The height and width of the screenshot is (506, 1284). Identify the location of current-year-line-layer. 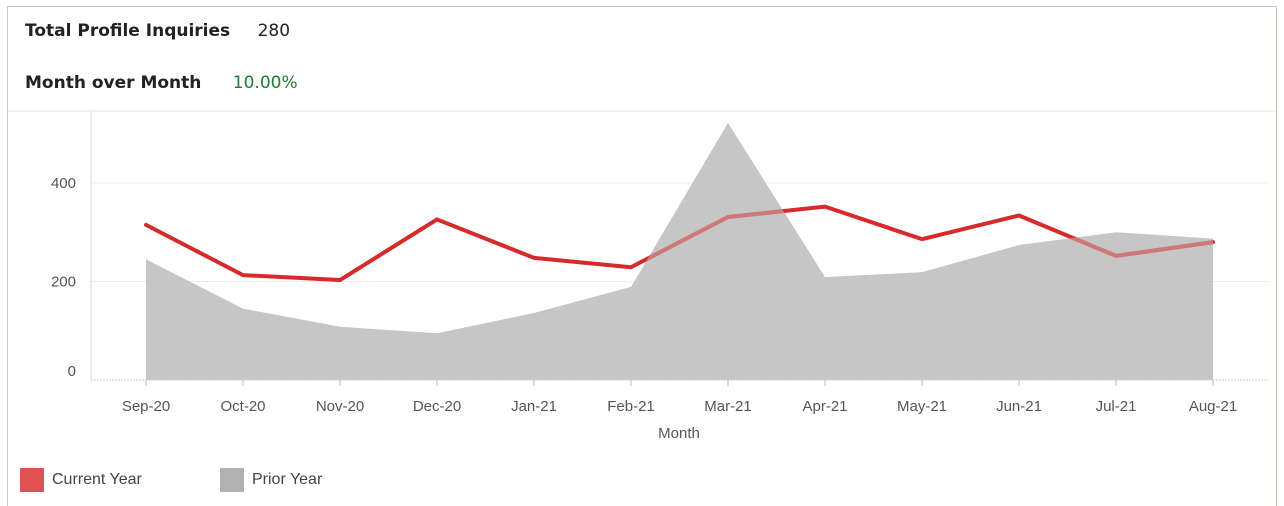
(679, 243).